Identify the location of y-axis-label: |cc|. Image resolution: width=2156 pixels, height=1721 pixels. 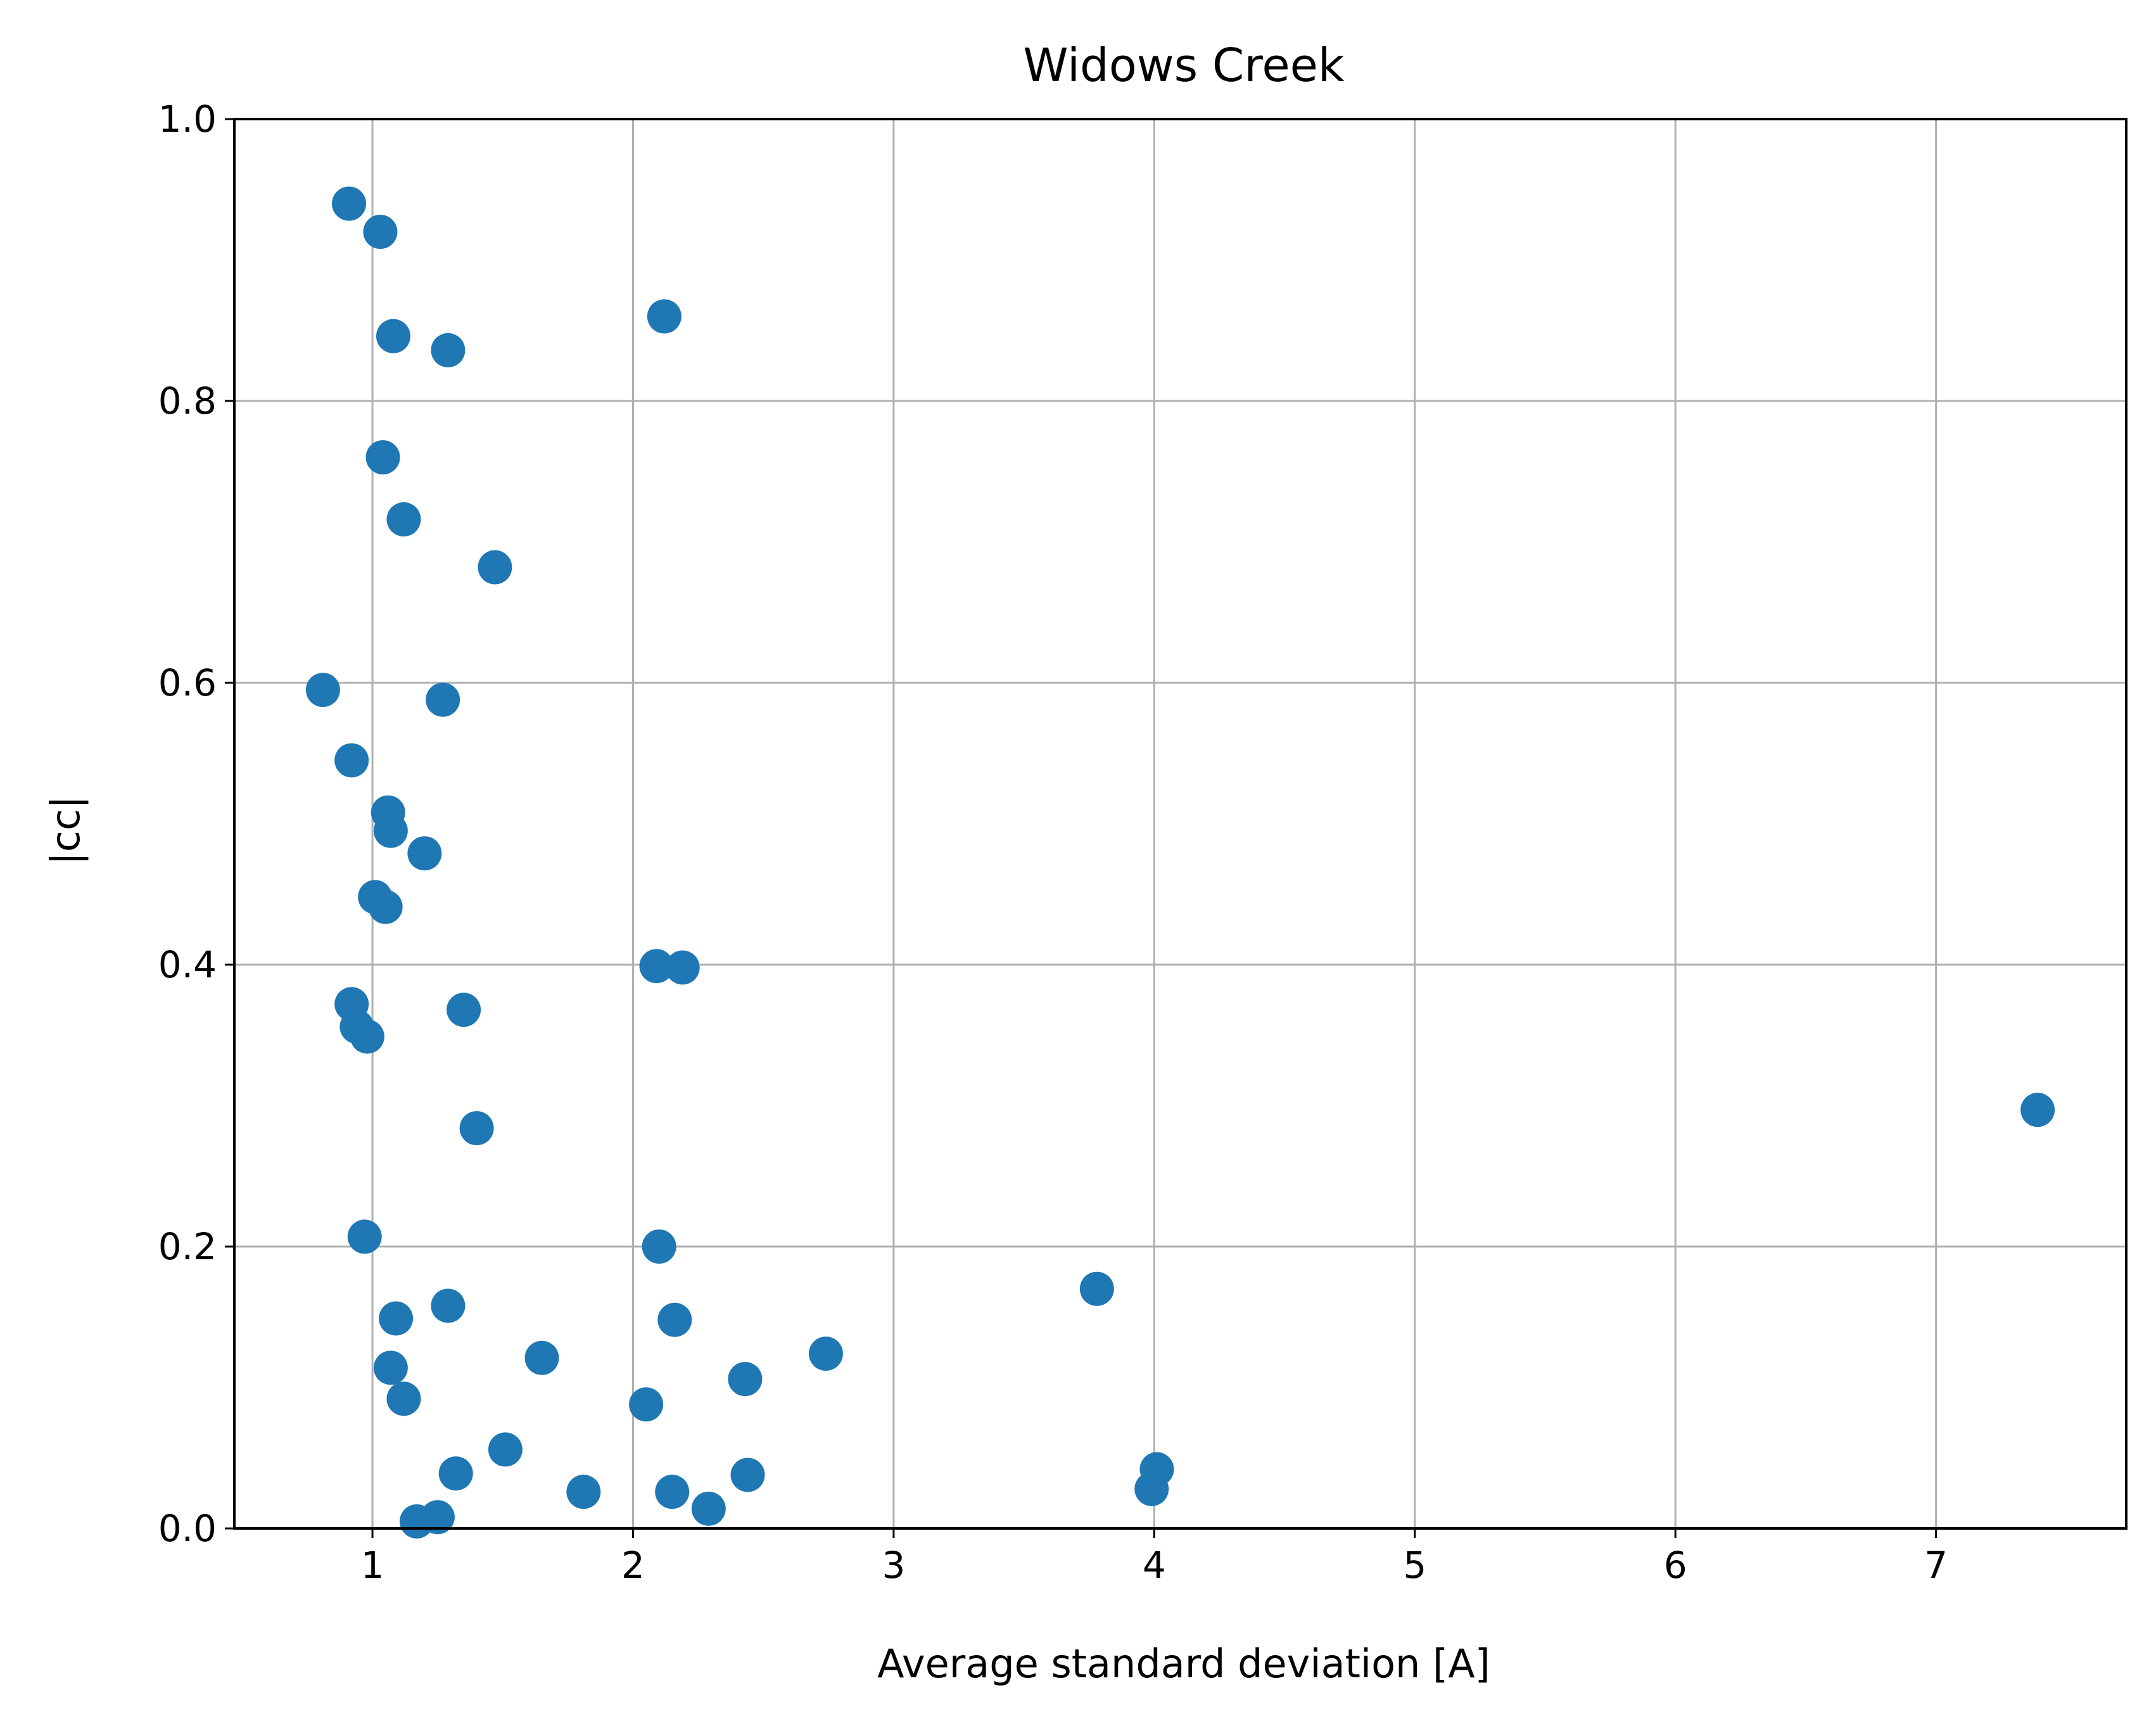
(65, 830).